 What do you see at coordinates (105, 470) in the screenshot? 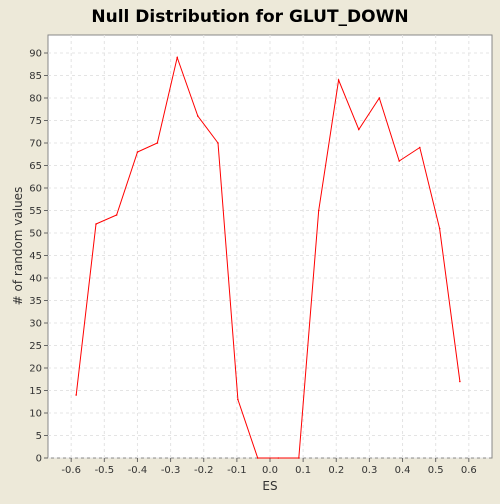
I see `x-tick-label: -0.5` at bounding box center [105, 470].